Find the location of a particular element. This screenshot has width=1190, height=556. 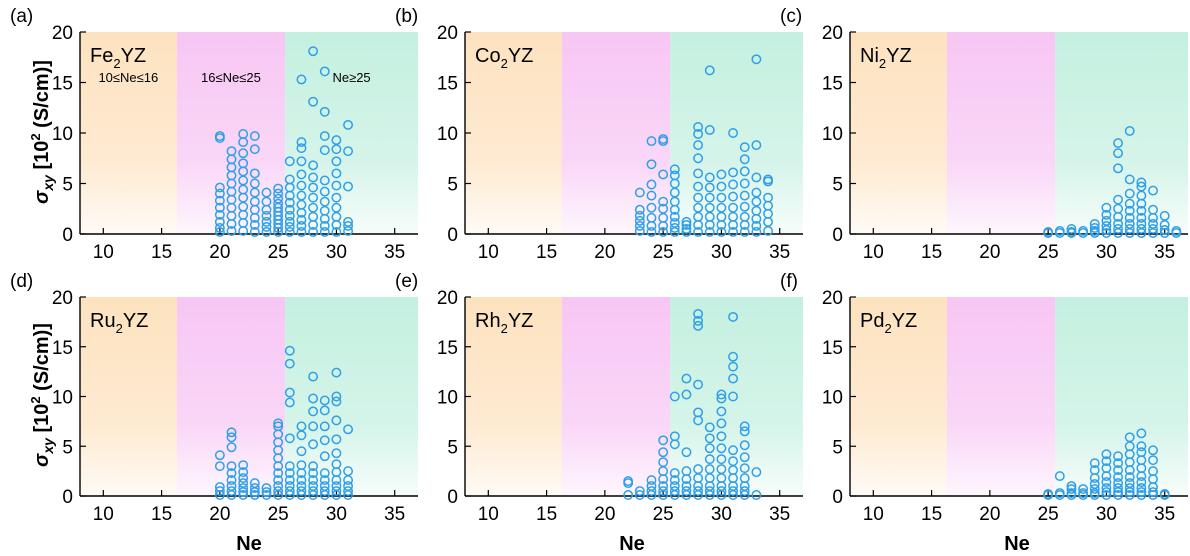

x-tick-label: 20 is located at coordinates (989, 514).